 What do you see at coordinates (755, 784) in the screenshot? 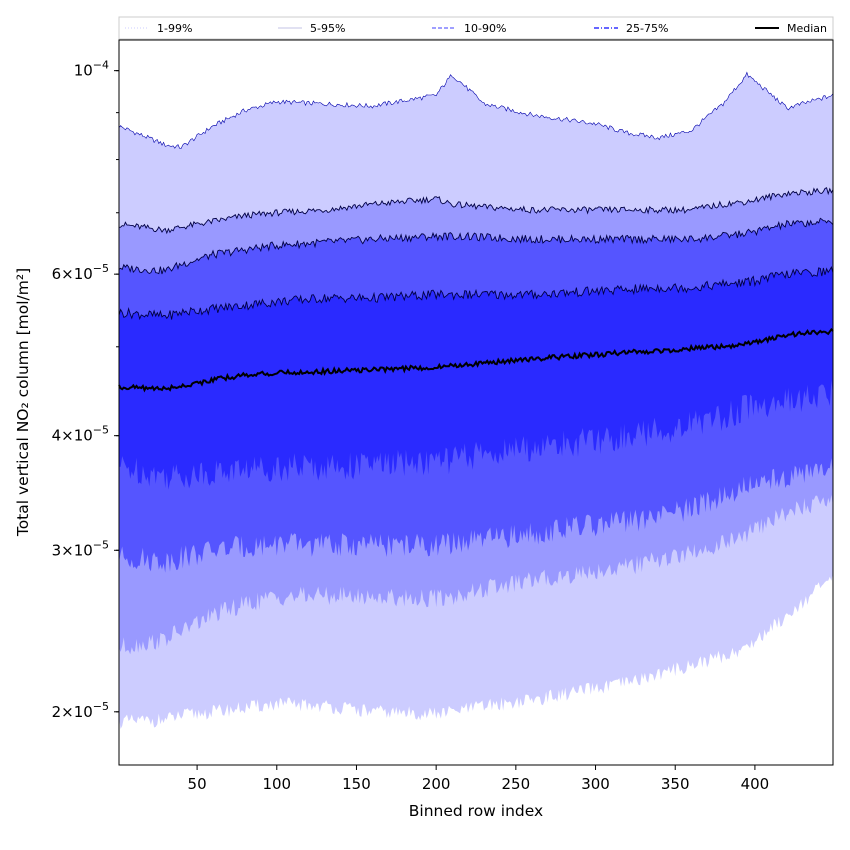
I see `x-tick-label: 400` at bounding box center [755, 784].